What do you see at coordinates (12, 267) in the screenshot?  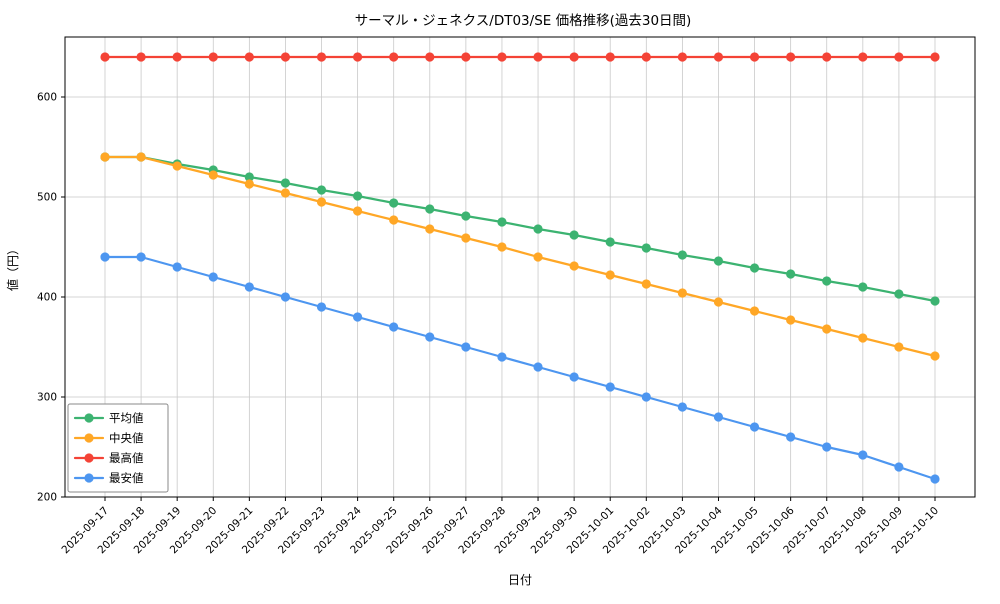 I see `y-axis-title: 値（円）` at bounding box center [12, 267].